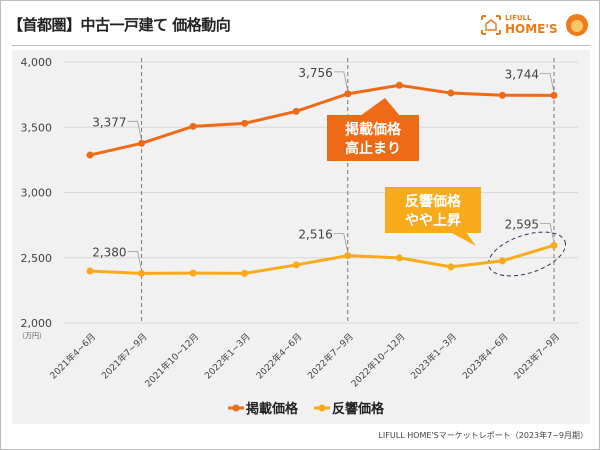 The image size is (600, 450). What do you see at coordinates (522, 224) in the screenshot?
I see `data-label: 2,595` at bounding box center [522, 224].